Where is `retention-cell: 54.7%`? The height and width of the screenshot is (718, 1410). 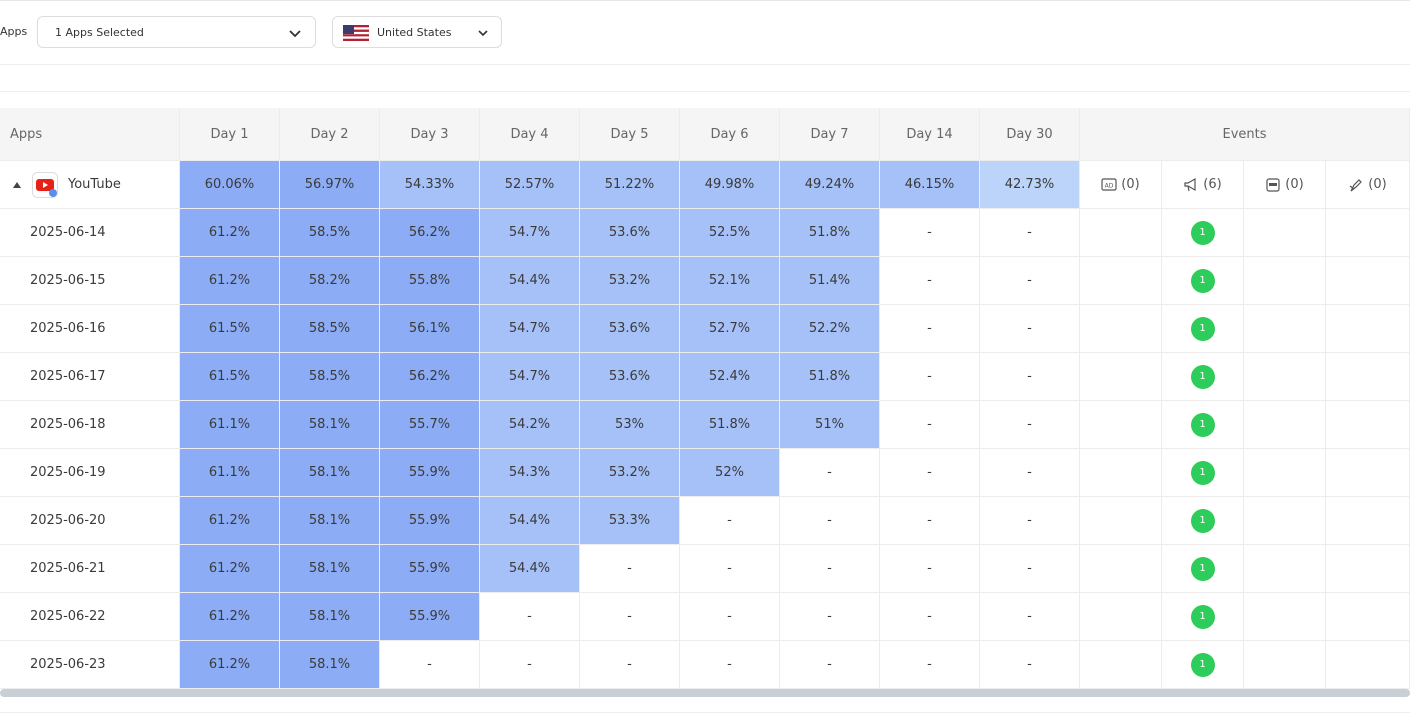 retention-cell: 54.7% is located at coordinates (530, 329).